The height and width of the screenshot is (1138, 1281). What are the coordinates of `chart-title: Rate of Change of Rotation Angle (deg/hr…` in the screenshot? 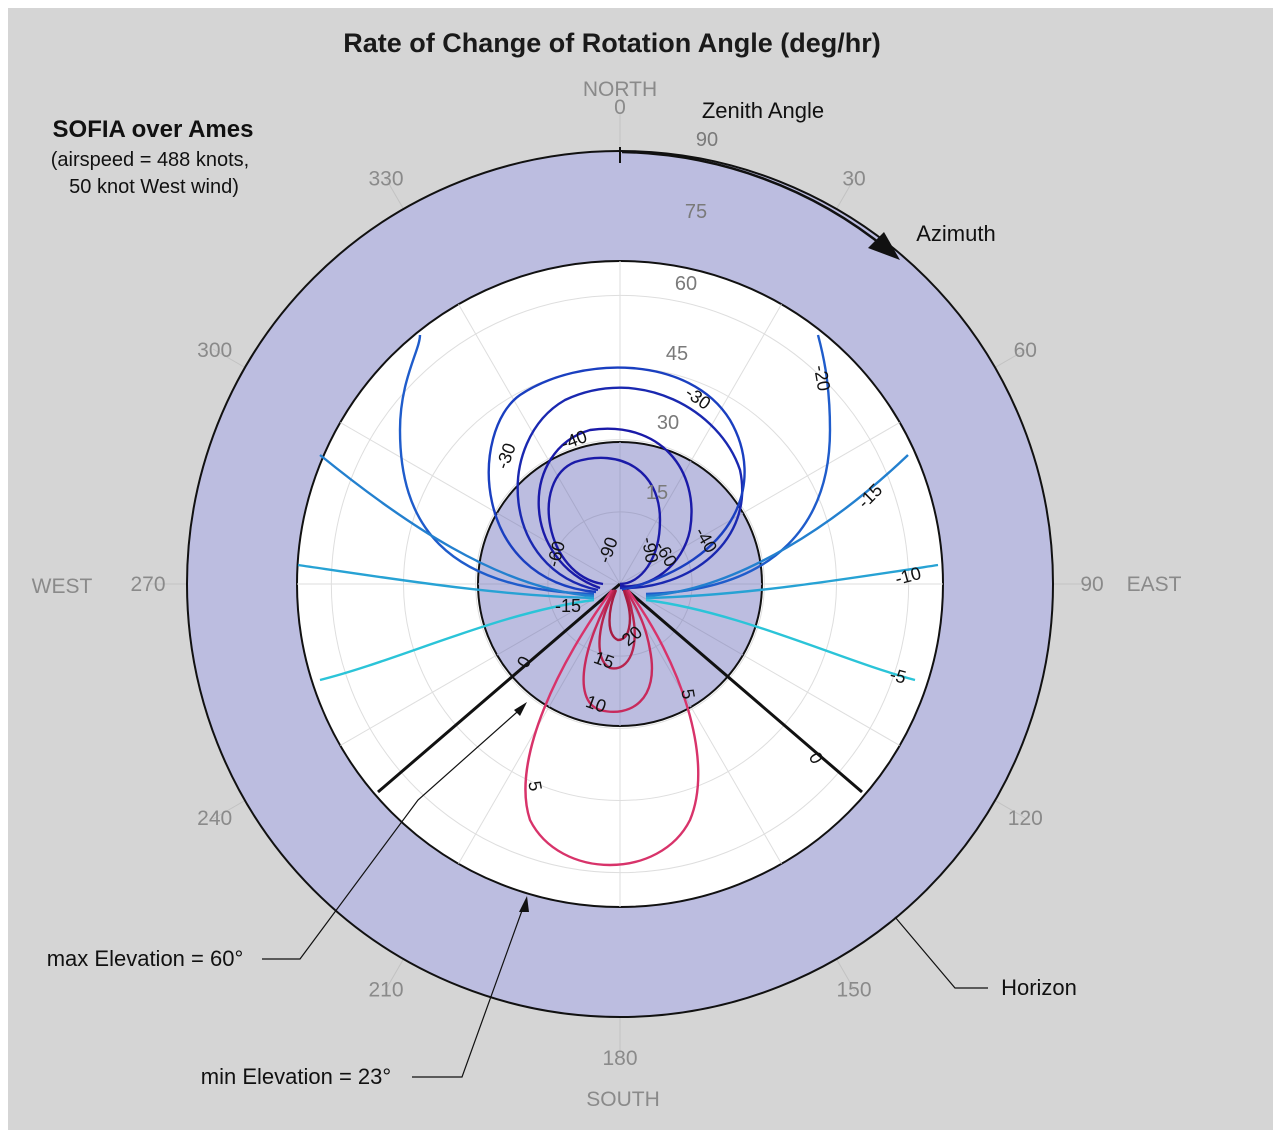 It's located at (611, 43).